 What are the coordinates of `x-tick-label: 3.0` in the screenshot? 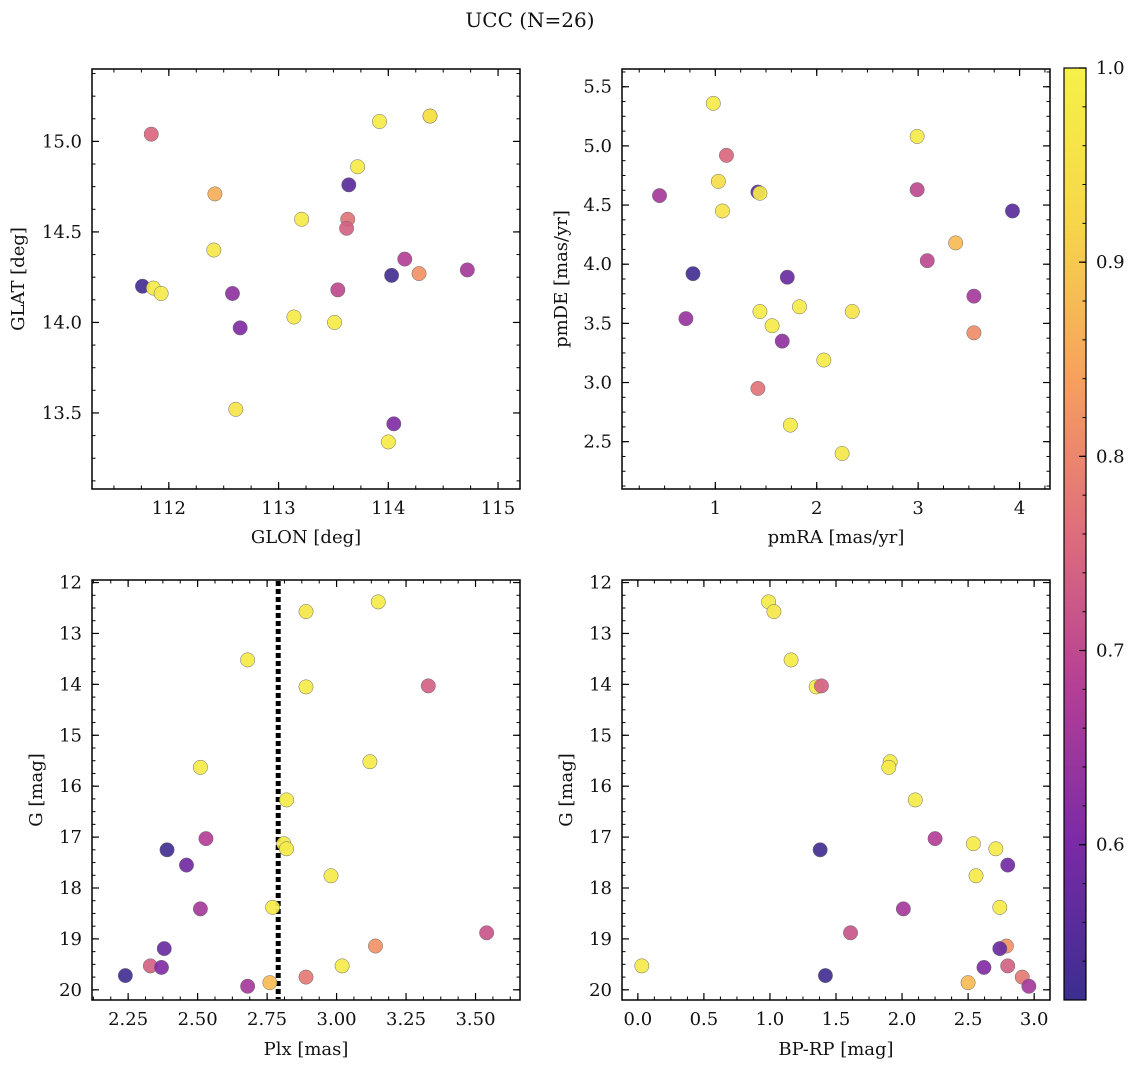 It's located at (1034, 1019).